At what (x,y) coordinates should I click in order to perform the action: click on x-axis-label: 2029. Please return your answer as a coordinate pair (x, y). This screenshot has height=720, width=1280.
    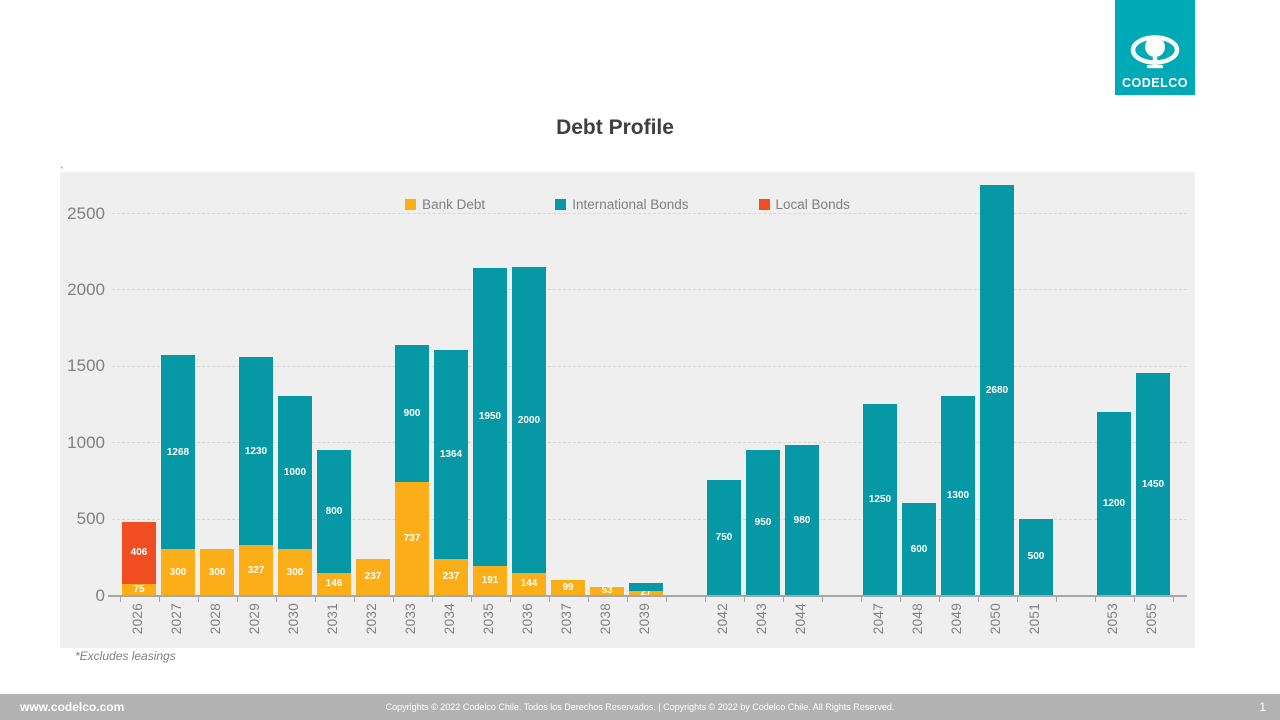
    Looking at the image, I should click on (254, 619).